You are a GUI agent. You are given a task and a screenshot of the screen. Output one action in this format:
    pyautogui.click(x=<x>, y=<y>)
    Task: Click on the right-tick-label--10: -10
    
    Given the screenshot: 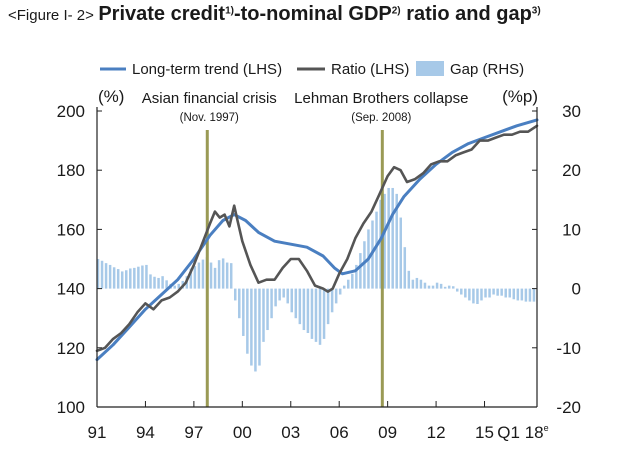 What is the action you would take?
    pyautogui.click(x=568, y=348)
    